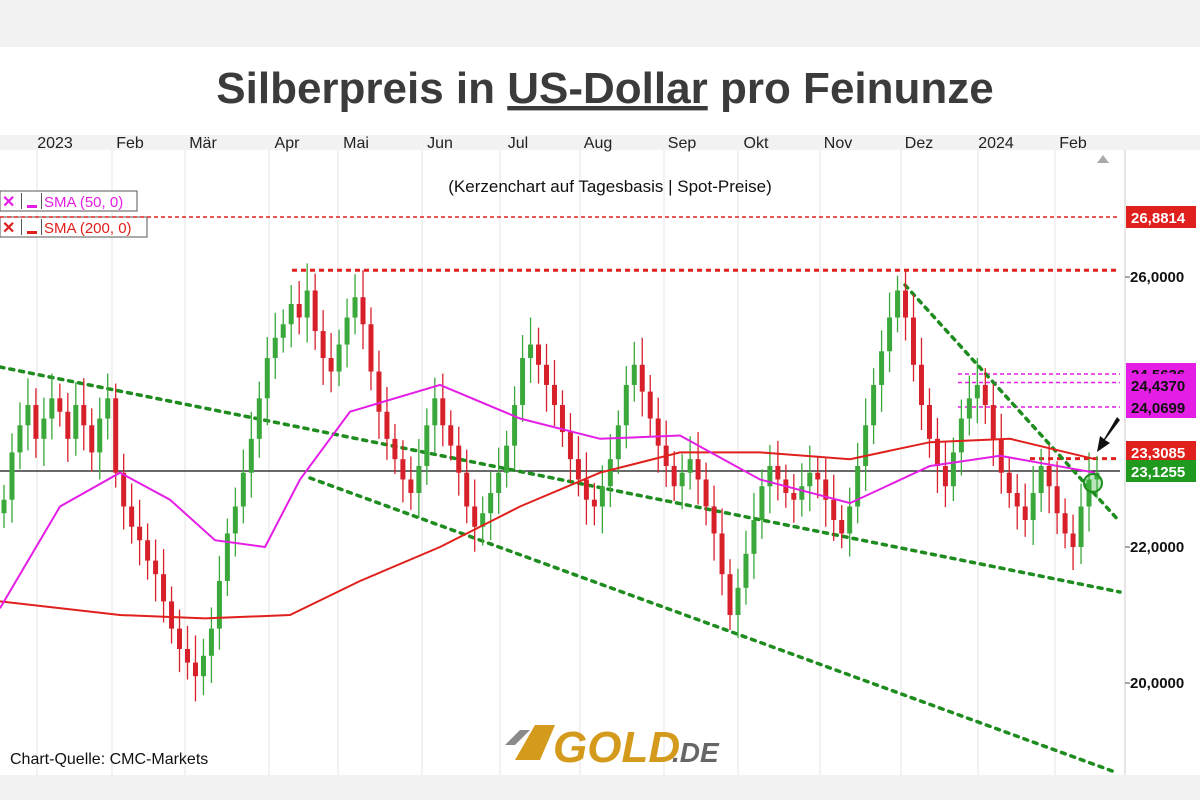 The height and width of the screenshot is (800, 1200). I want to click on x-tick-label: Nov, so click(838, 143).